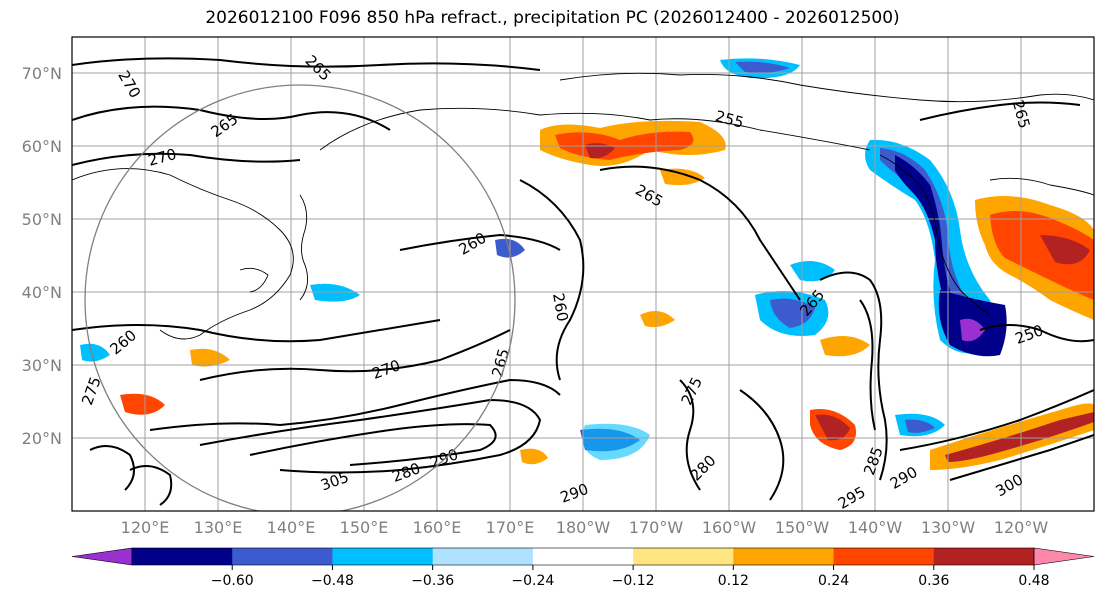 This screenshot has width=1105, height=604. Describe the element at coordinates (560, 307) in the screenshot. I see `contour-label: 260` at that location.